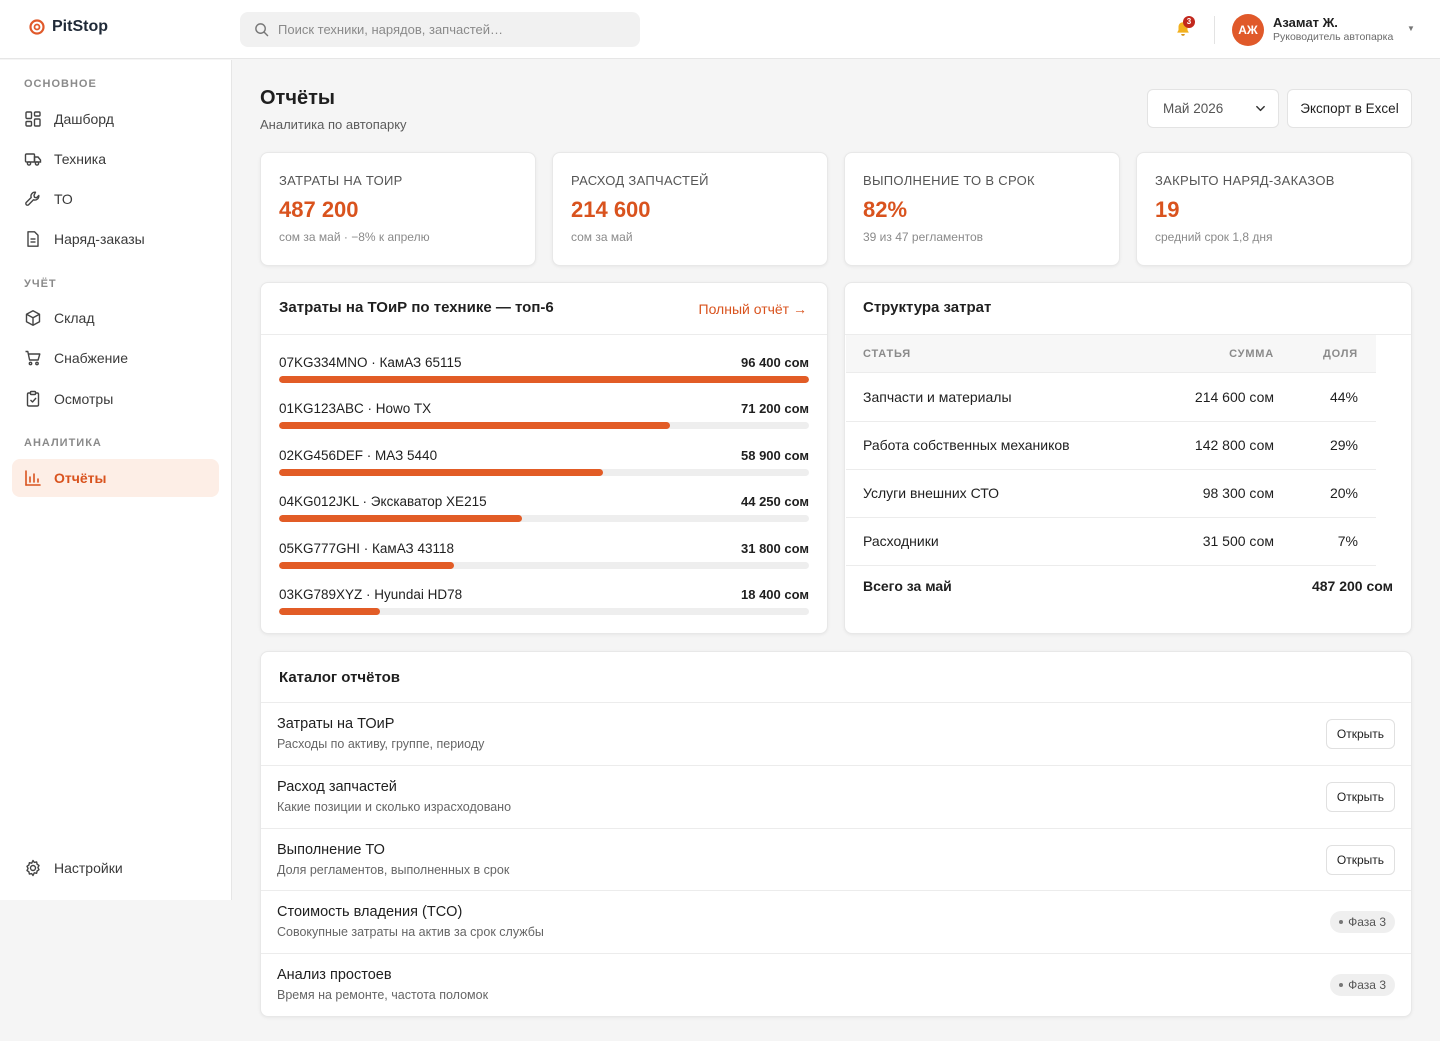 The image size is (1440, 1041). I want to click on sidebar-item-reports: Отчёты, so click(115, 478).